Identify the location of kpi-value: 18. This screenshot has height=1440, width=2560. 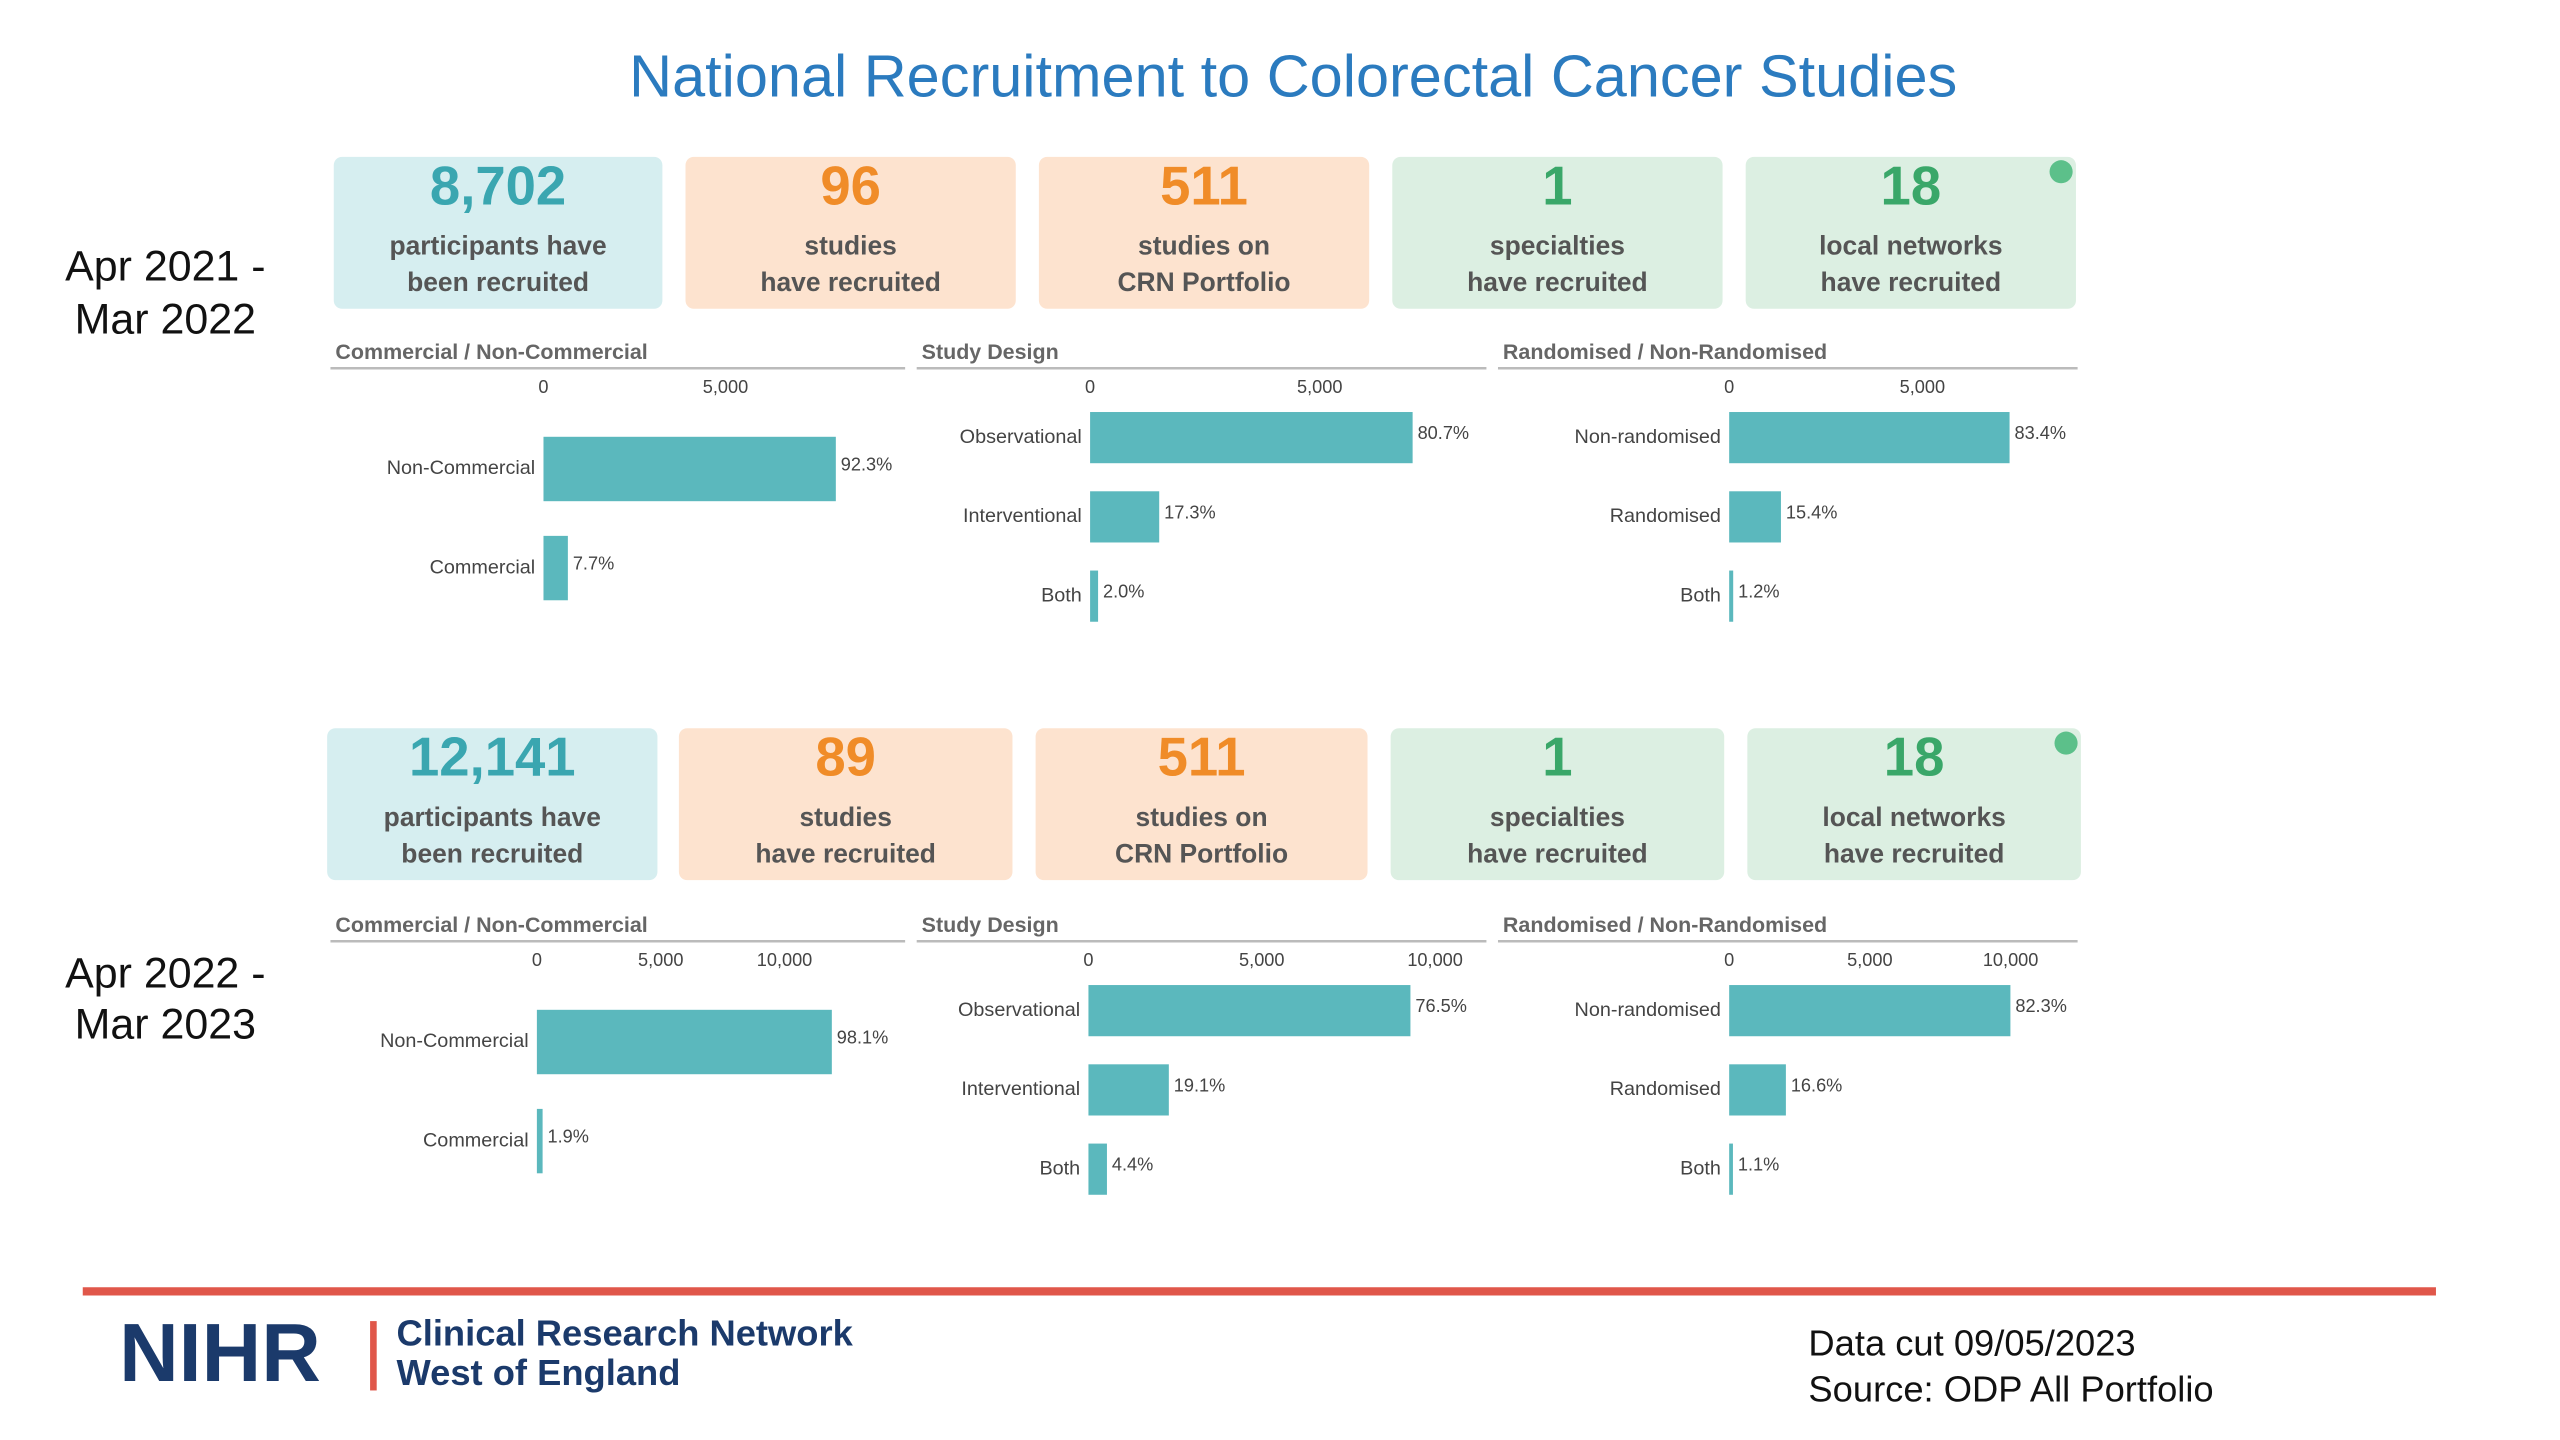
(1911, 185).